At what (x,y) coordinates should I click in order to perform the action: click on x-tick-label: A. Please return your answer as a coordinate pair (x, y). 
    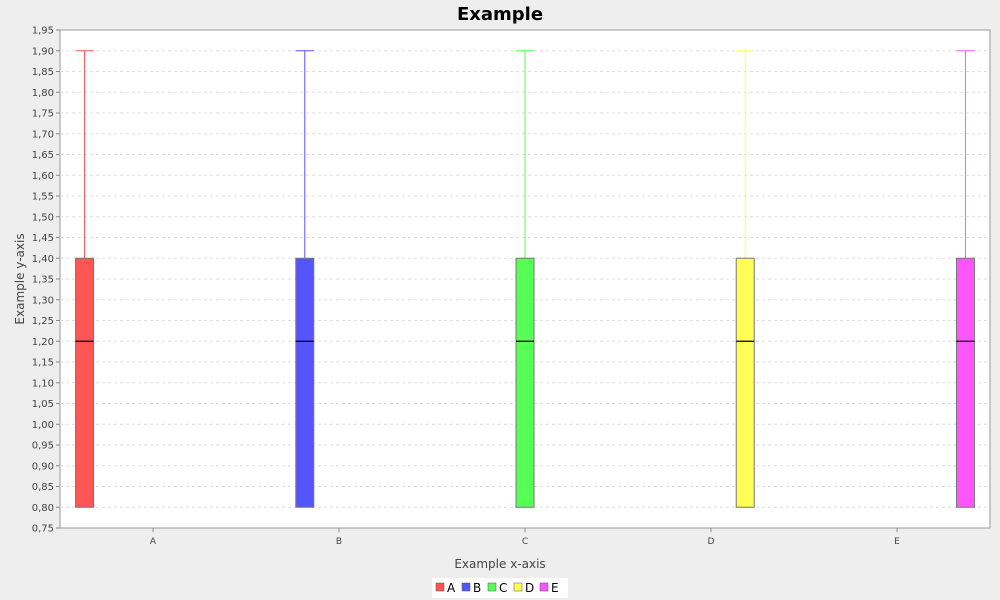
    Looking at the image, I should click on (153, 542).